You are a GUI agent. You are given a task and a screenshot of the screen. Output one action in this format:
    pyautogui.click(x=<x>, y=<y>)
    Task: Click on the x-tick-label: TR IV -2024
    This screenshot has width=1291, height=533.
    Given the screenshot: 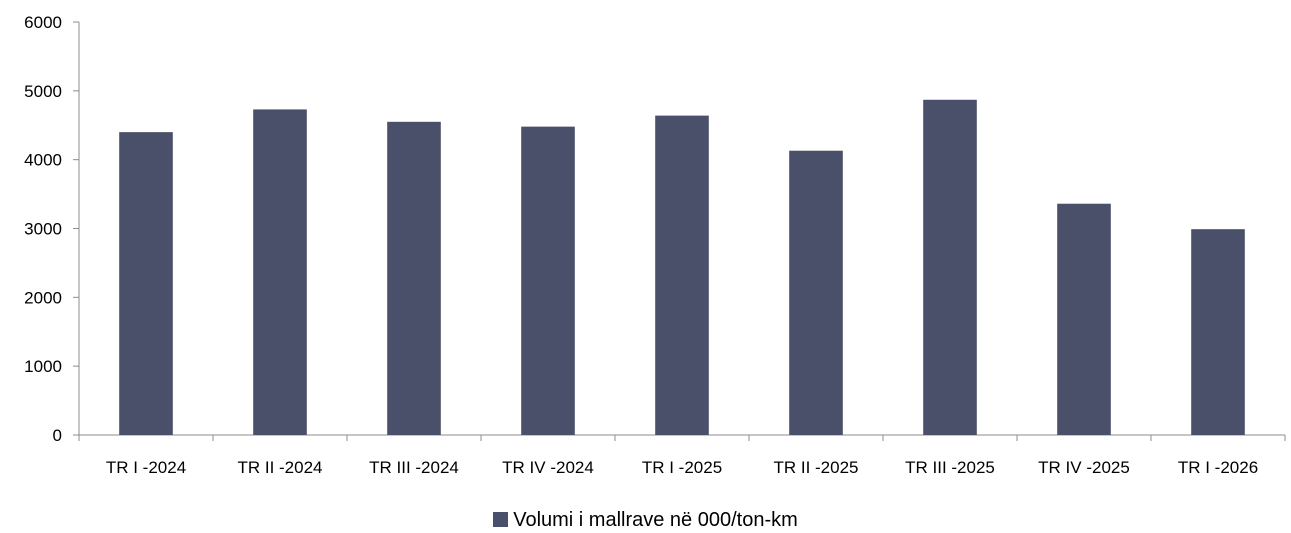 What is the action you would take?
    pyautogui.click(x=548, y=467)
    